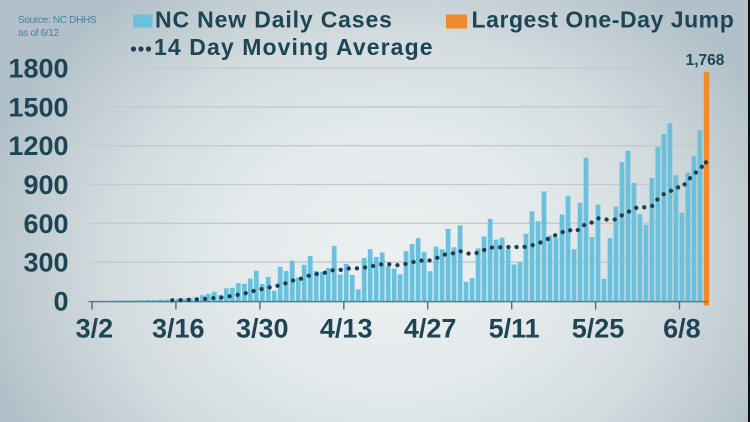 This screenshot has height=422, width=750. What do you see at coordinates (38, 69) in the screenshot?
I see `svg-text: 1800` at bounding box center [38, 69].